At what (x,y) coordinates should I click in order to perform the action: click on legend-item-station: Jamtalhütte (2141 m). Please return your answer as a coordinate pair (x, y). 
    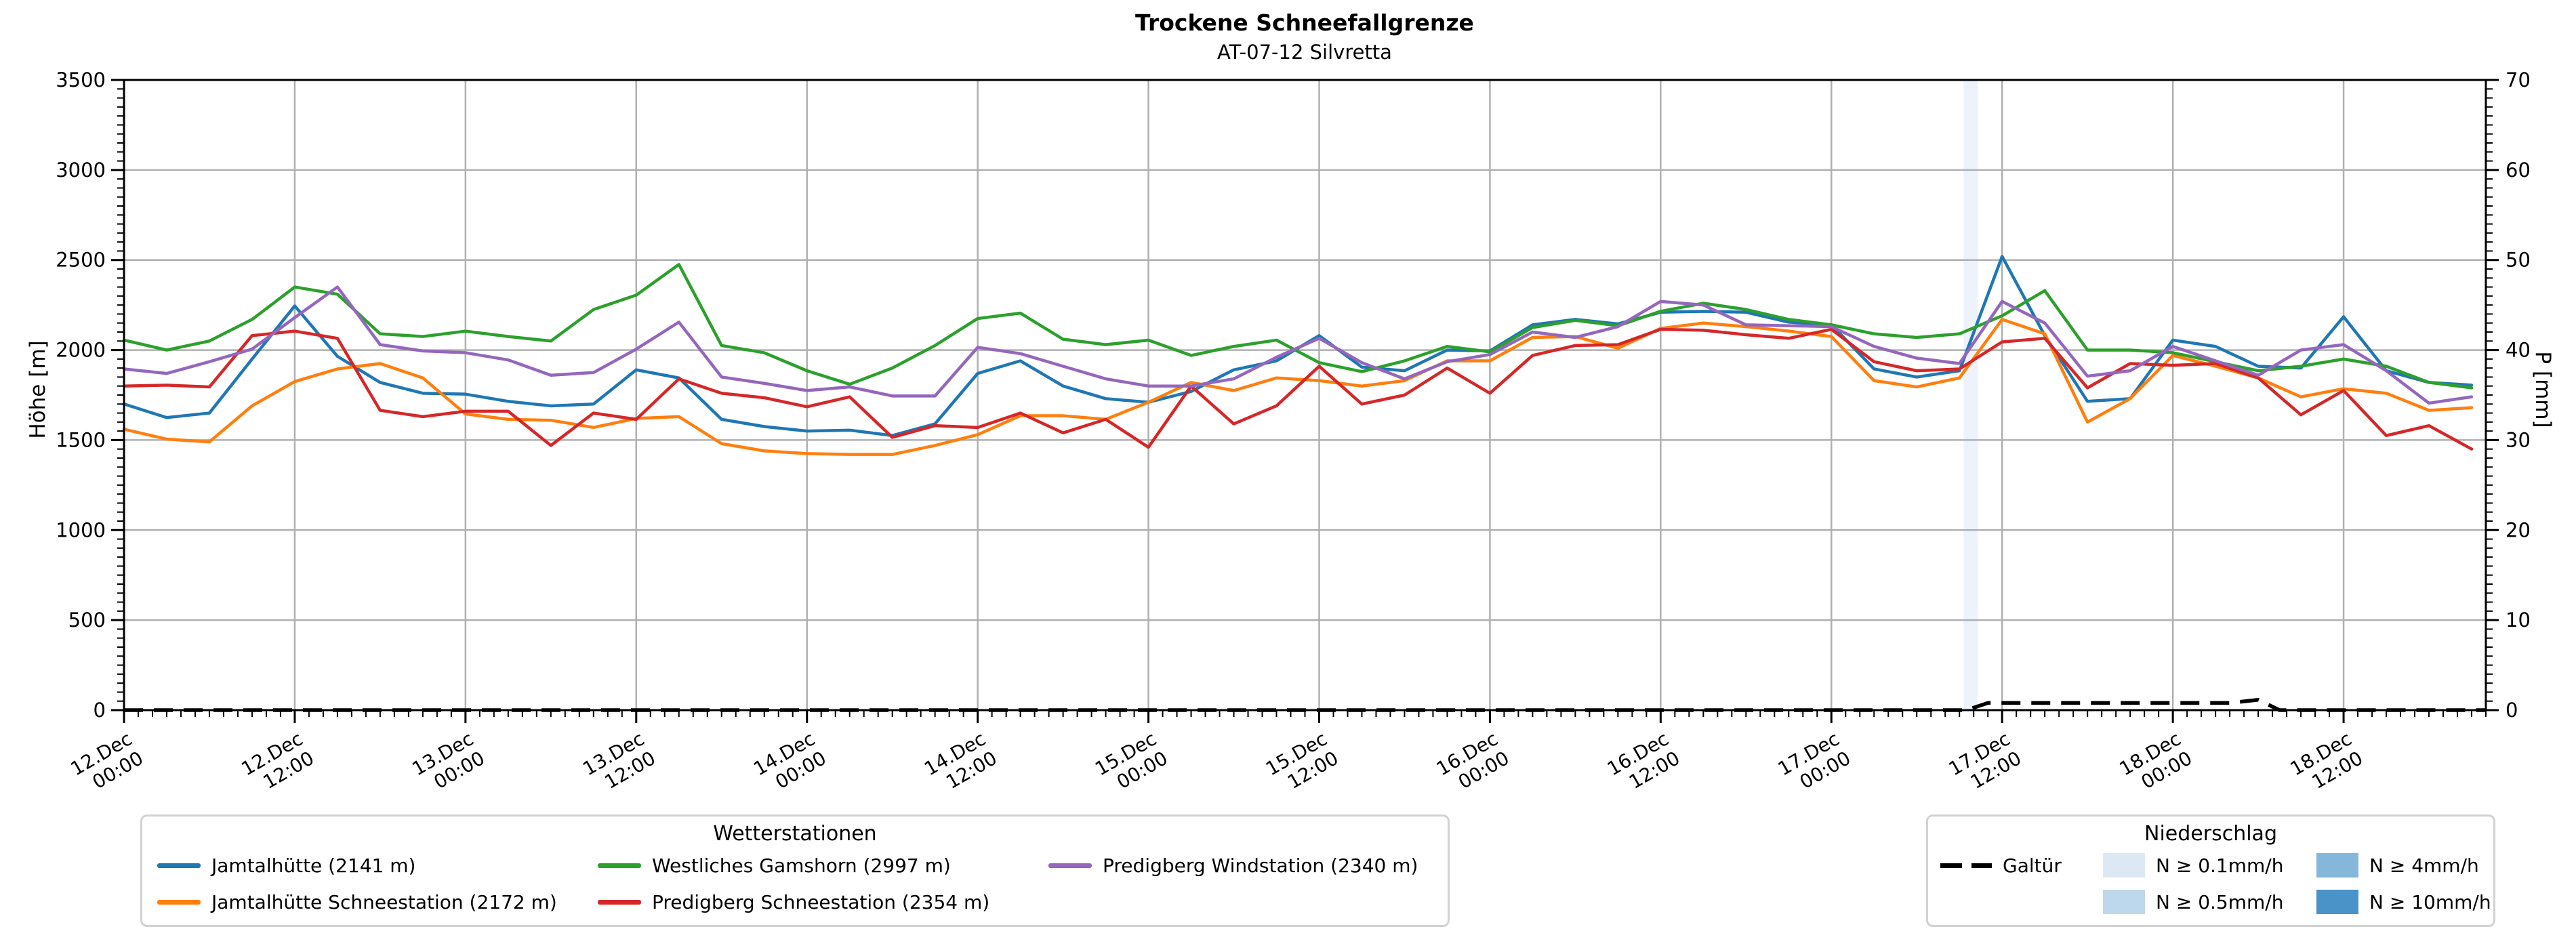
    Looking at the image, I should click on (286, 865).